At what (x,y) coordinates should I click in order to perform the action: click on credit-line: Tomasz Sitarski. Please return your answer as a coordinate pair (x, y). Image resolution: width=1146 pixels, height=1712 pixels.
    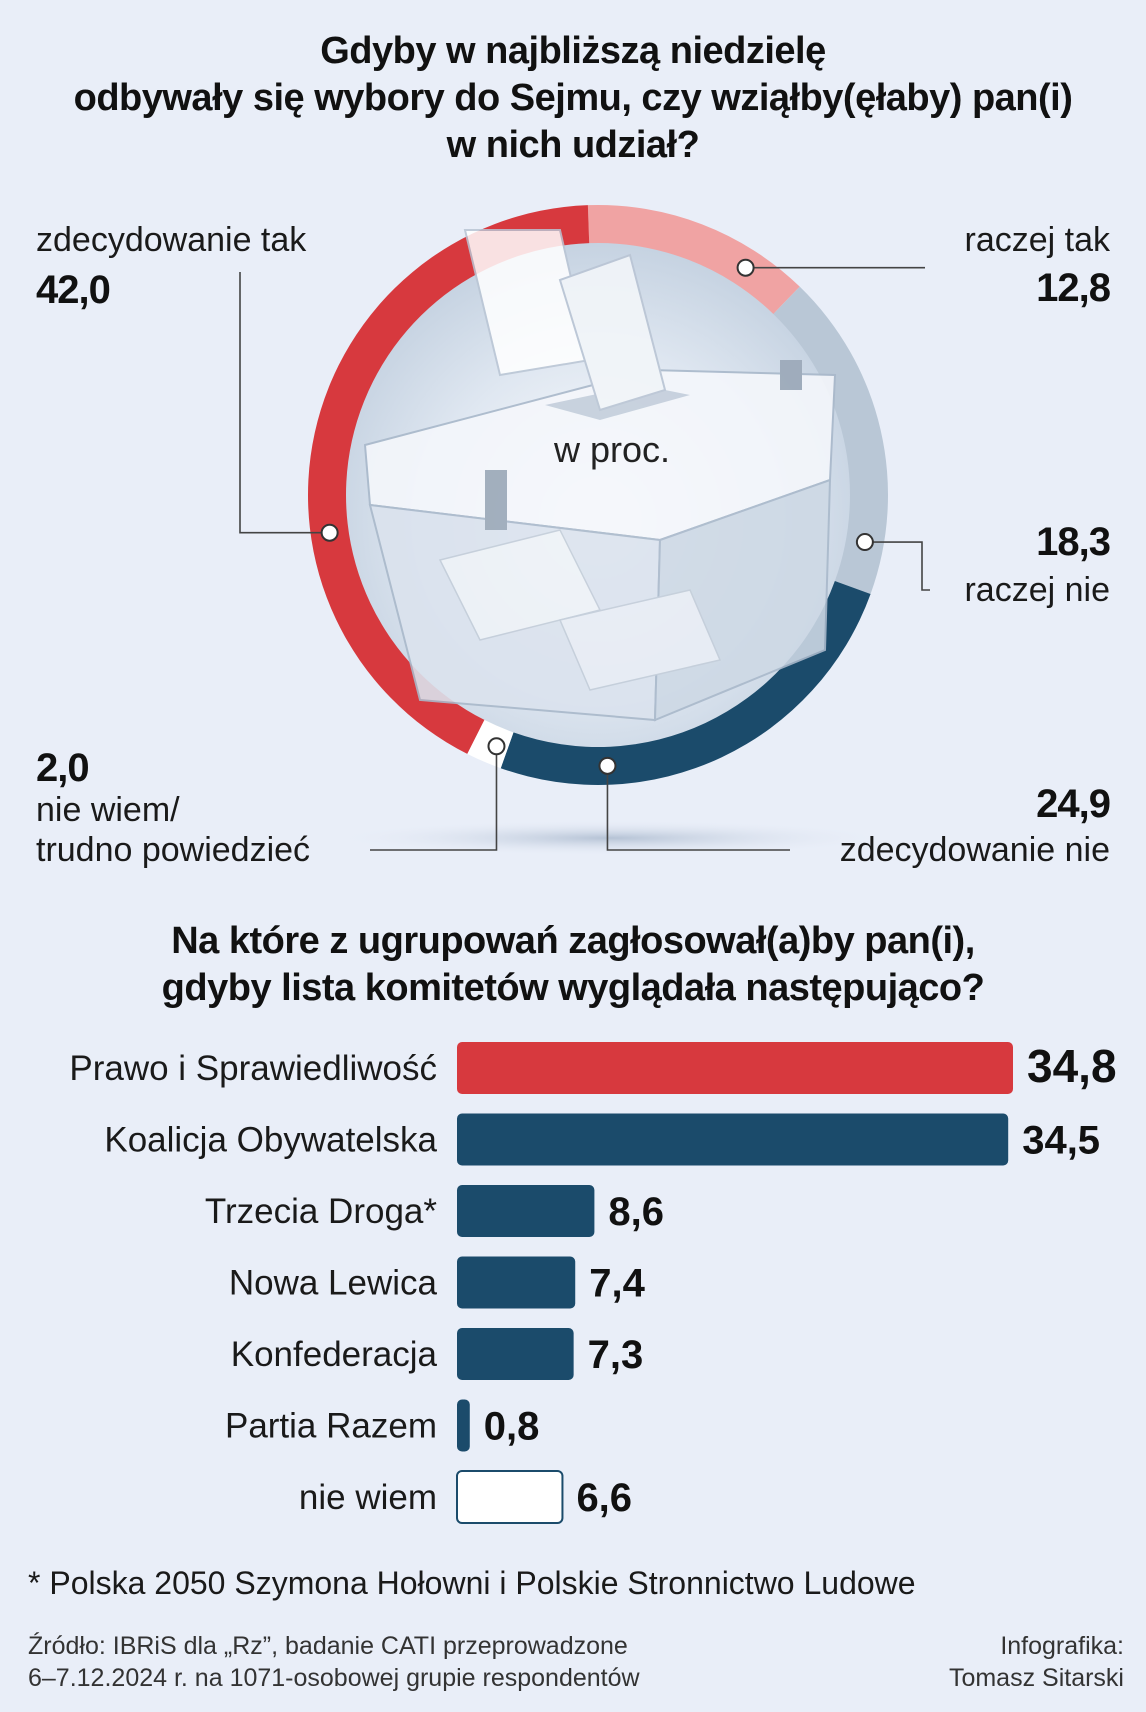
    Looking at the image, I should click on (1036, 1678).